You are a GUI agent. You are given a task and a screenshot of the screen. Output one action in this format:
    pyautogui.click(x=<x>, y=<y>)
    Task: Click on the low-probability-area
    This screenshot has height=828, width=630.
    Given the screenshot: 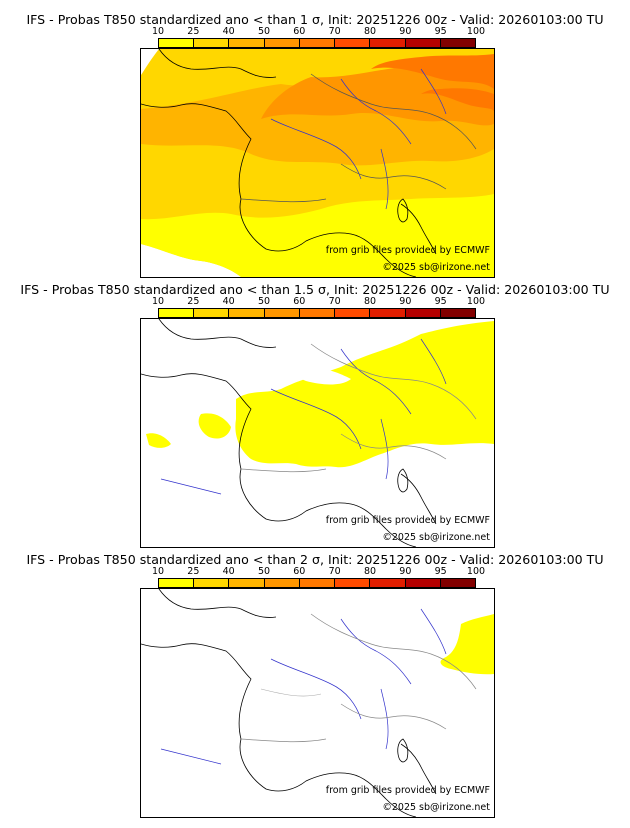 What is the action you would take?
    pyautogui.click(x=321, y=376)
    